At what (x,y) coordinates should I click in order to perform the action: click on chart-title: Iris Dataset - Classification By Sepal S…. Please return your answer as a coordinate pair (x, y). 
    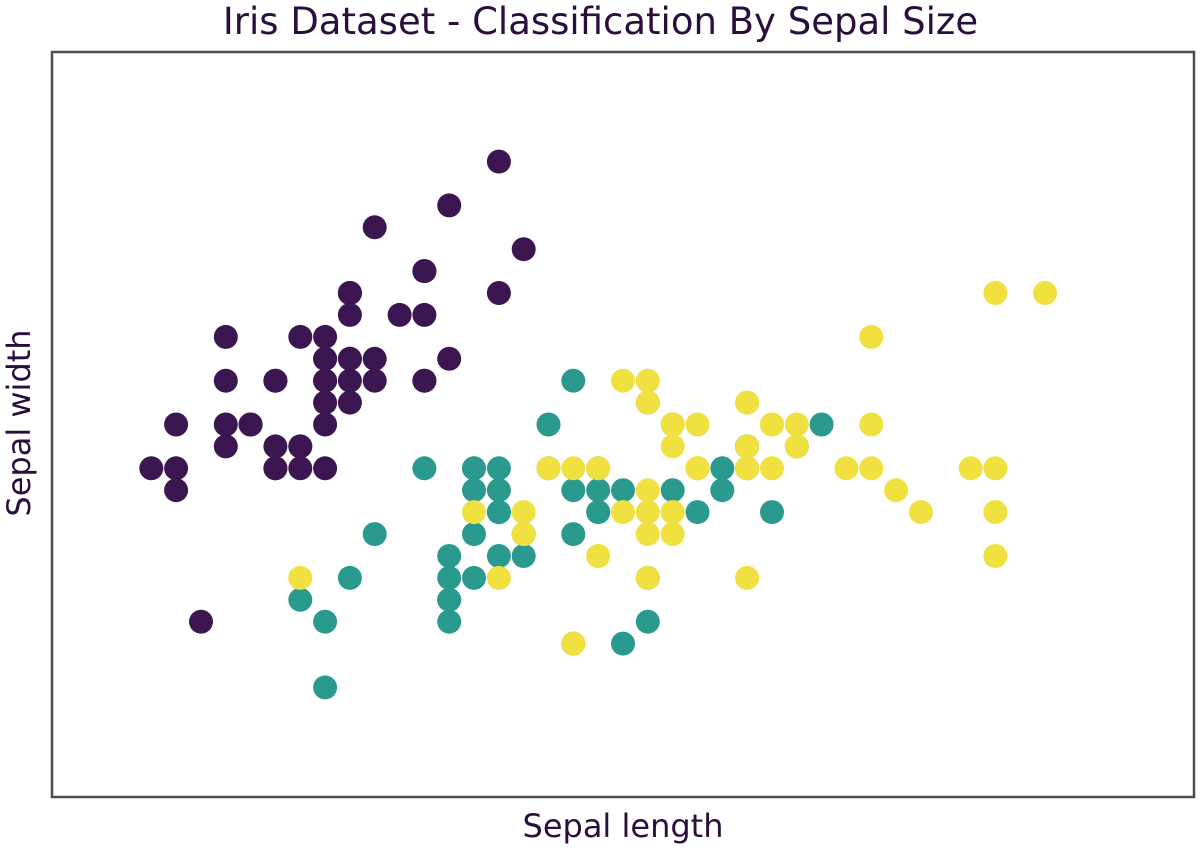
    Looking at the image, I should click on (600, 21).